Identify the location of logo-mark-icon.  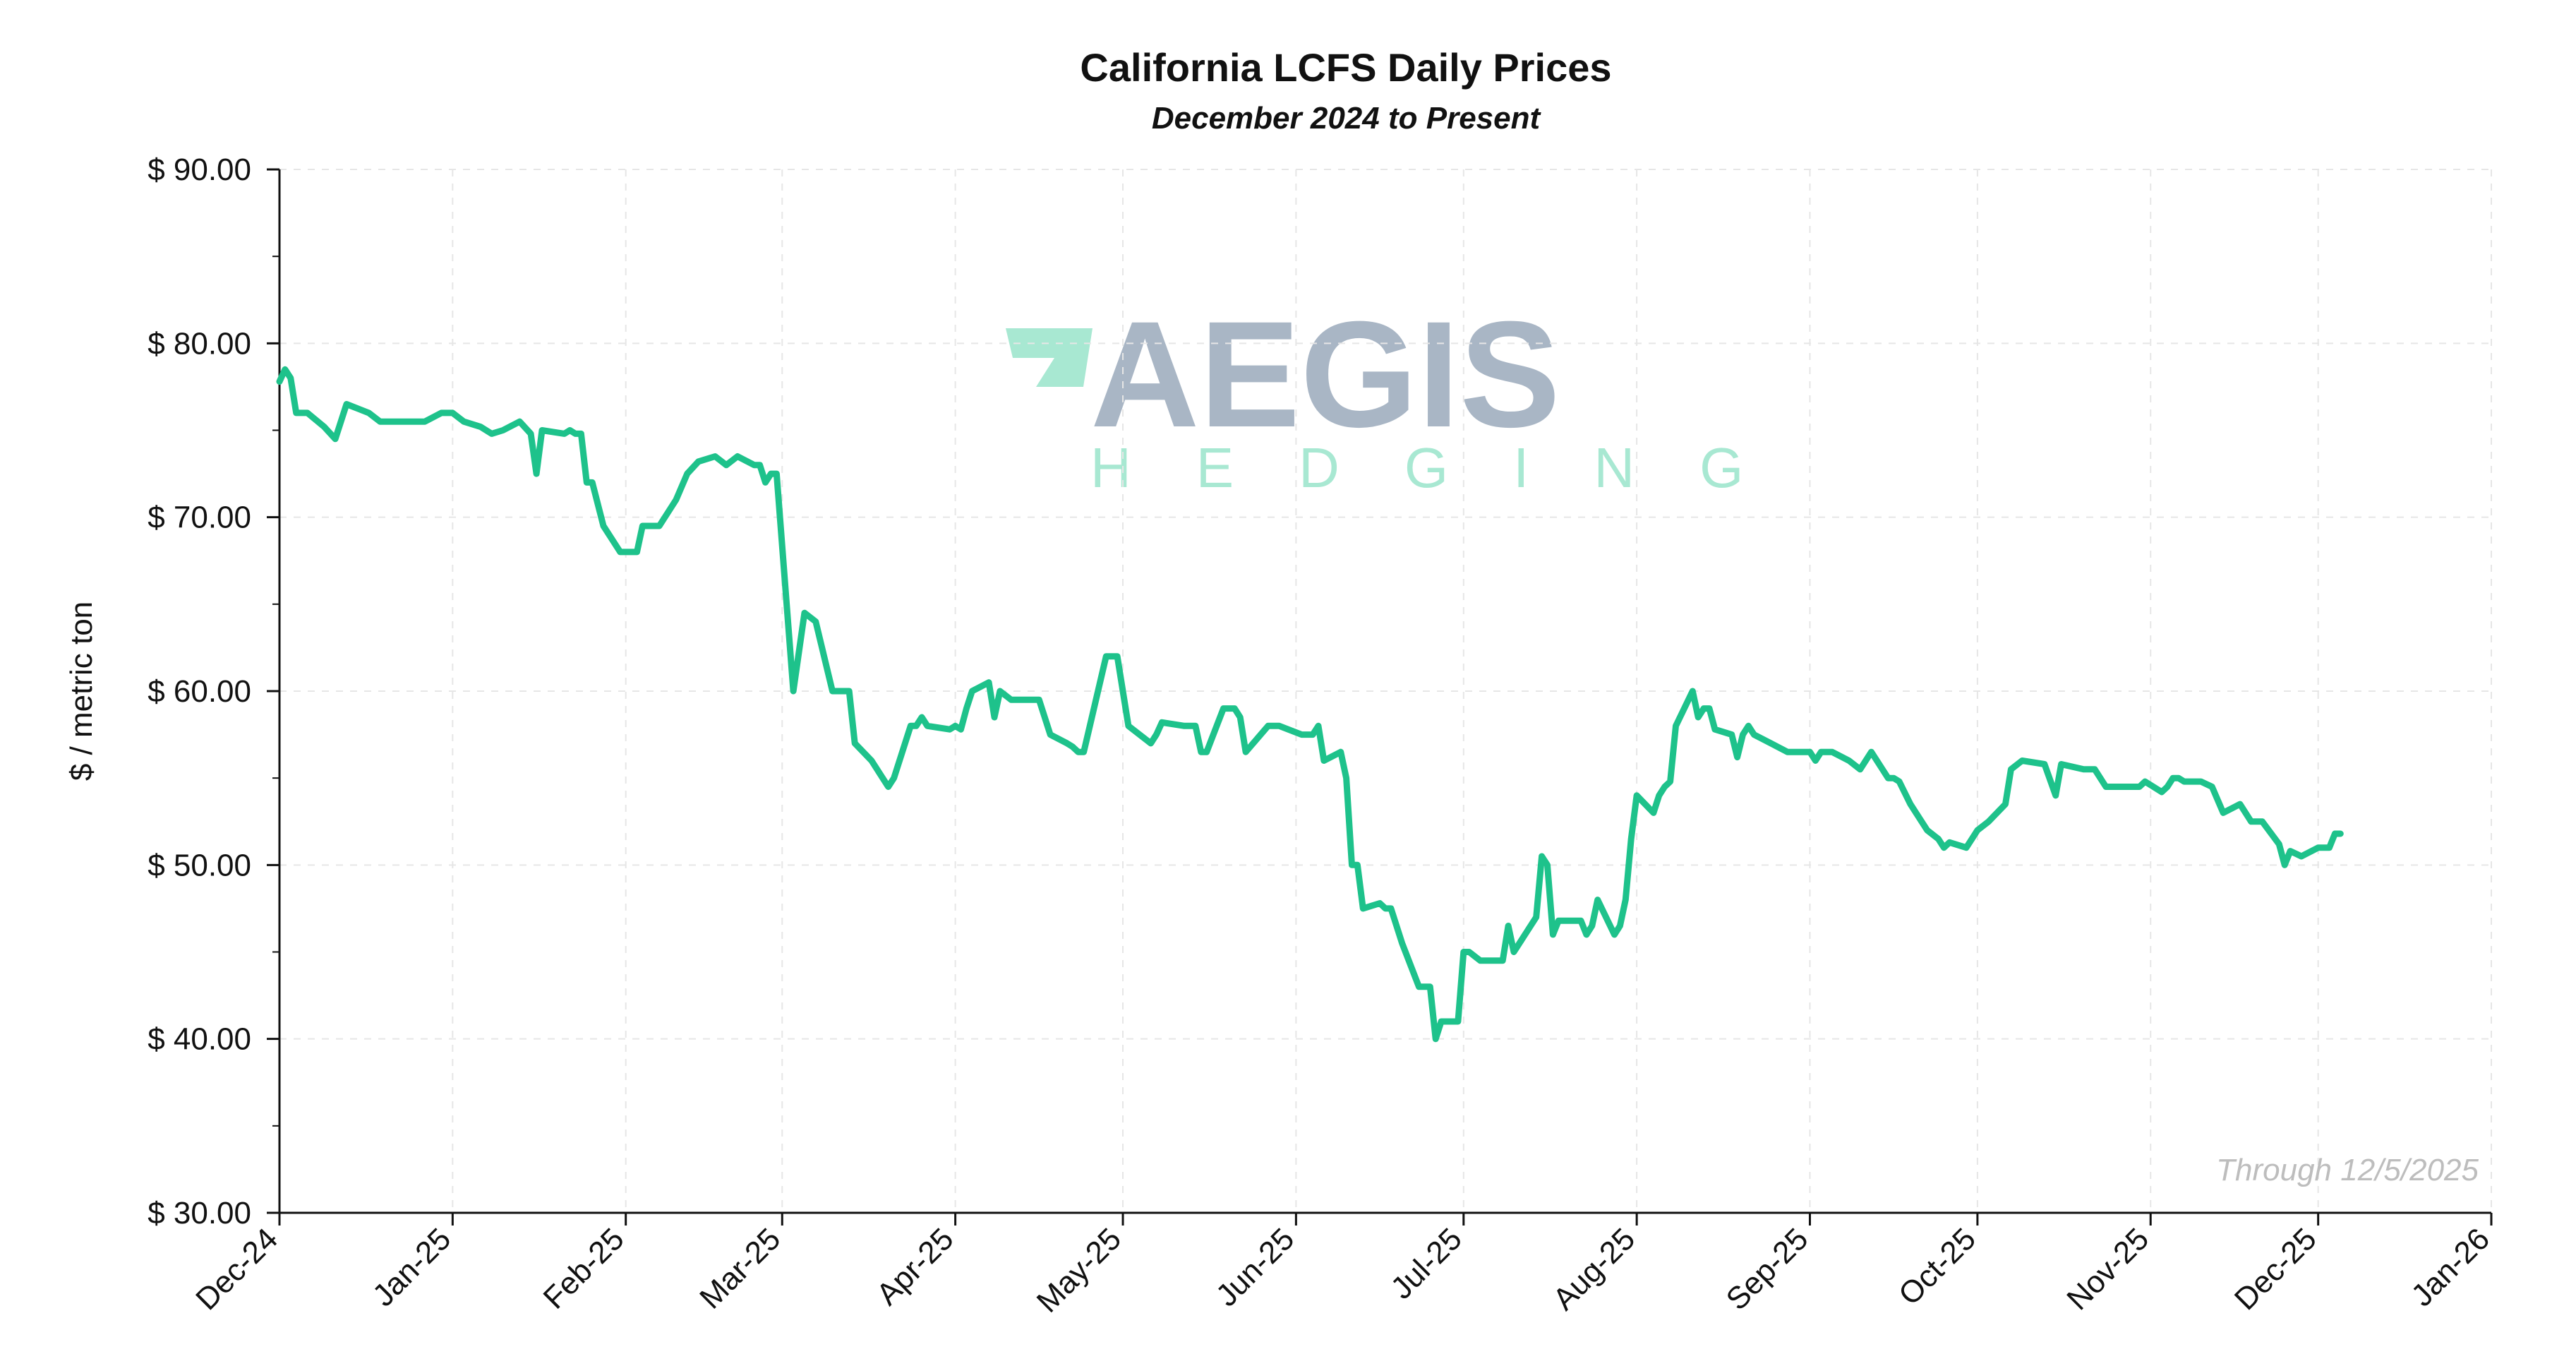
(1049, 358).